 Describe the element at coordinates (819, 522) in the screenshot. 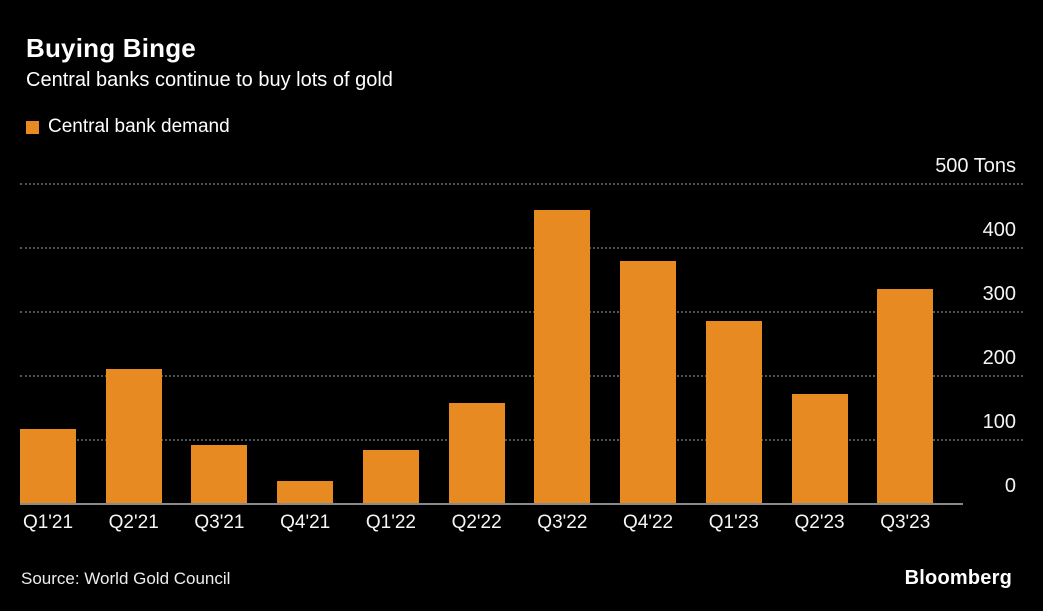

I see `x-tick-label: Q2'23` at that location.